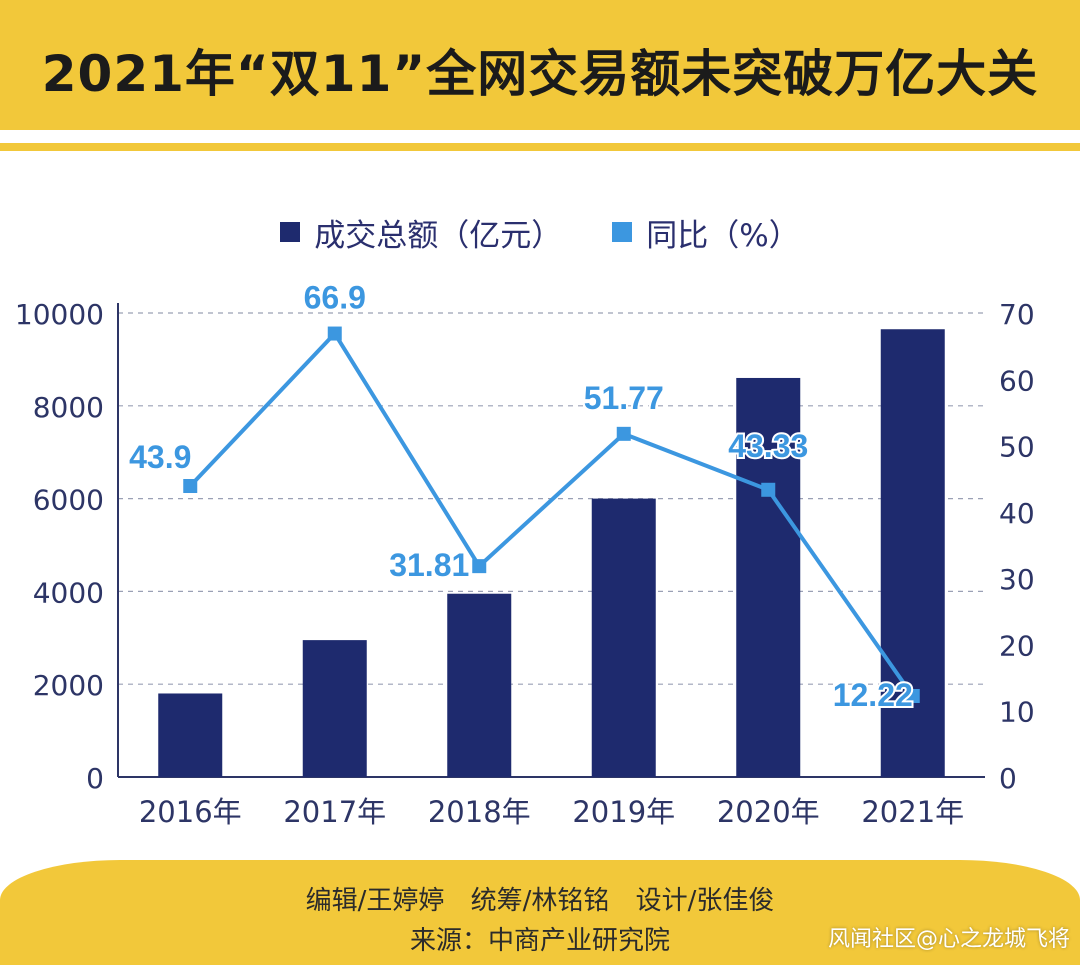 The image size is (1080, 965). What do you see at coordinates (723, 235) in the screenshot?
I see `legend-label-yoy: 同比（%）` at bounding box center [723, 235].